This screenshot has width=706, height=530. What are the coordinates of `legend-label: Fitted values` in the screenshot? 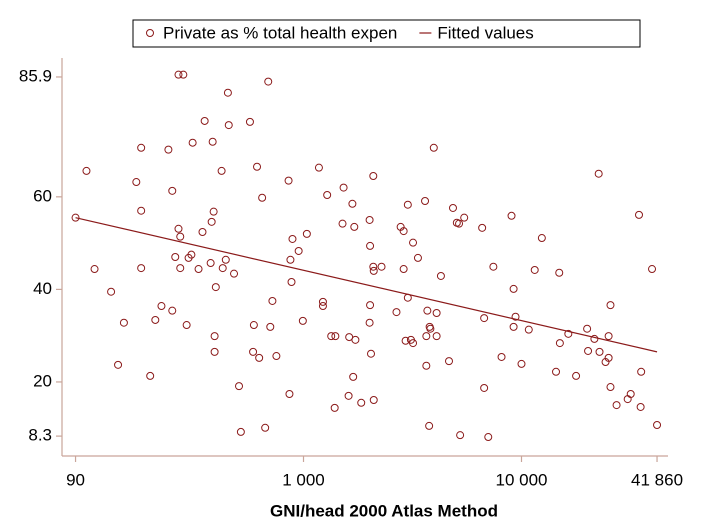 It's located at (485, 32).